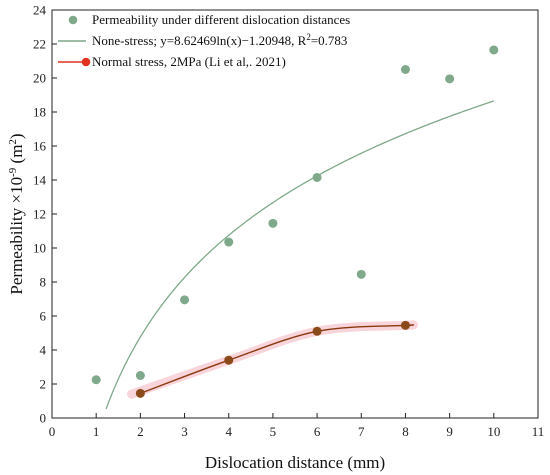  Describe the element at coordinates (295, 462) in the screenshot. I see `x-axis-title: Dislocation distance (mm)` at that location.